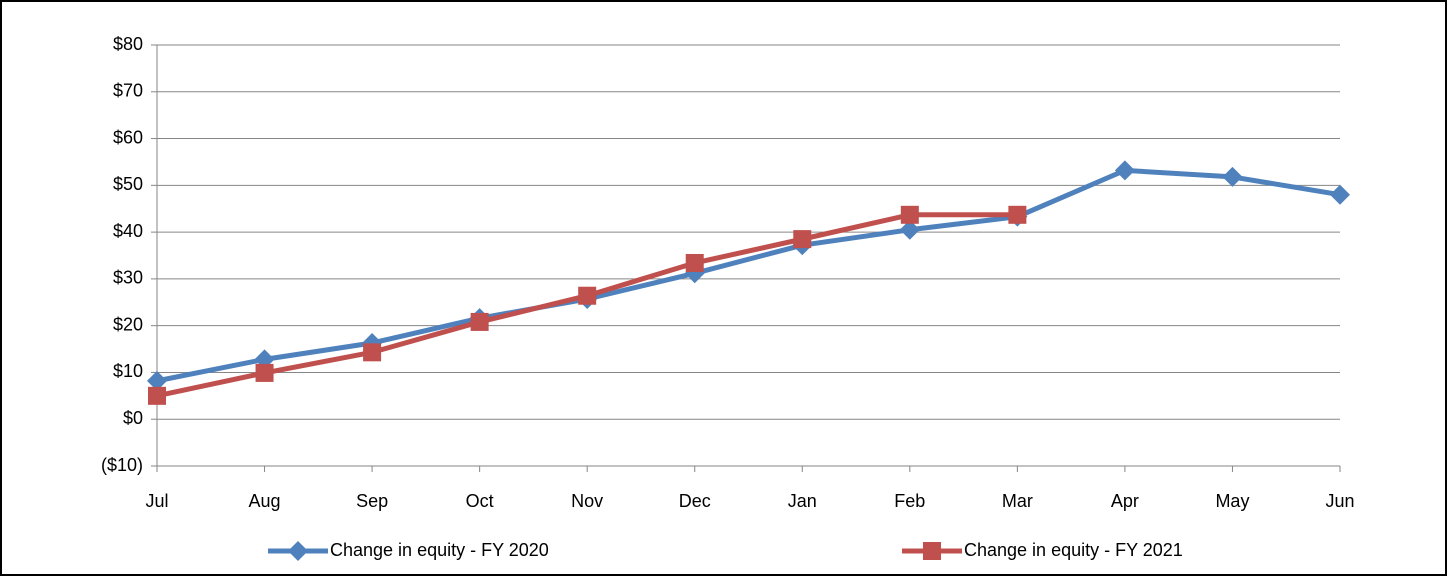  I want to click on x-tick-label: Jul, so click(156, 501).